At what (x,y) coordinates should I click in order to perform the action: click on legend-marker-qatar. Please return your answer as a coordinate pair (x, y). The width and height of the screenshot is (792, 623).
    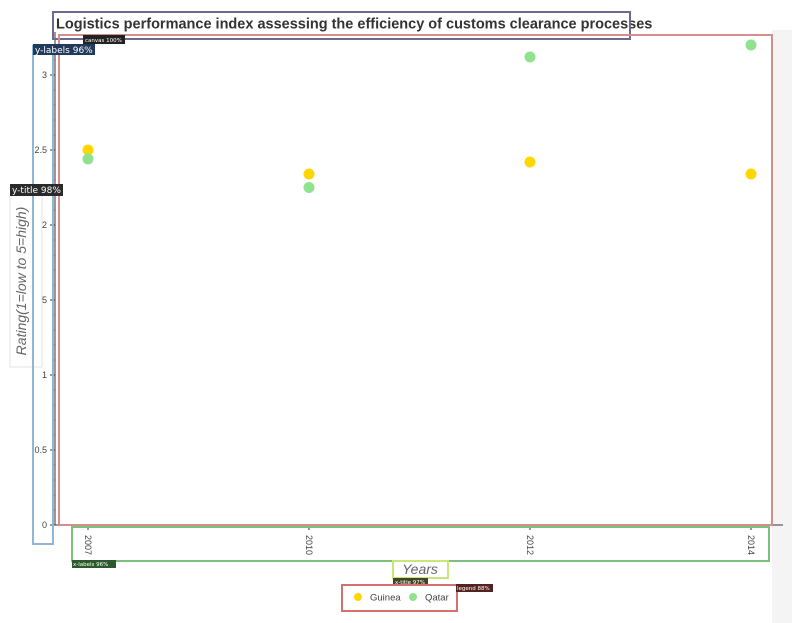
    Looking at the image, I should click on (413, 597).